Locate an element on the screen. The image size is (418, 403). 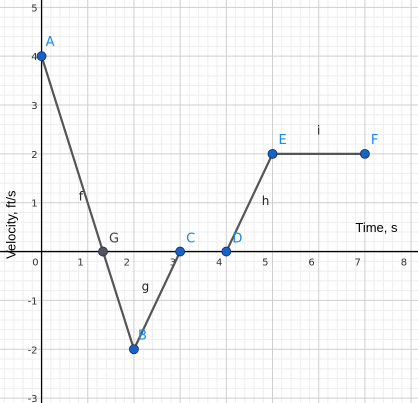
point-label-d: D is located at coordinates (237, 239).